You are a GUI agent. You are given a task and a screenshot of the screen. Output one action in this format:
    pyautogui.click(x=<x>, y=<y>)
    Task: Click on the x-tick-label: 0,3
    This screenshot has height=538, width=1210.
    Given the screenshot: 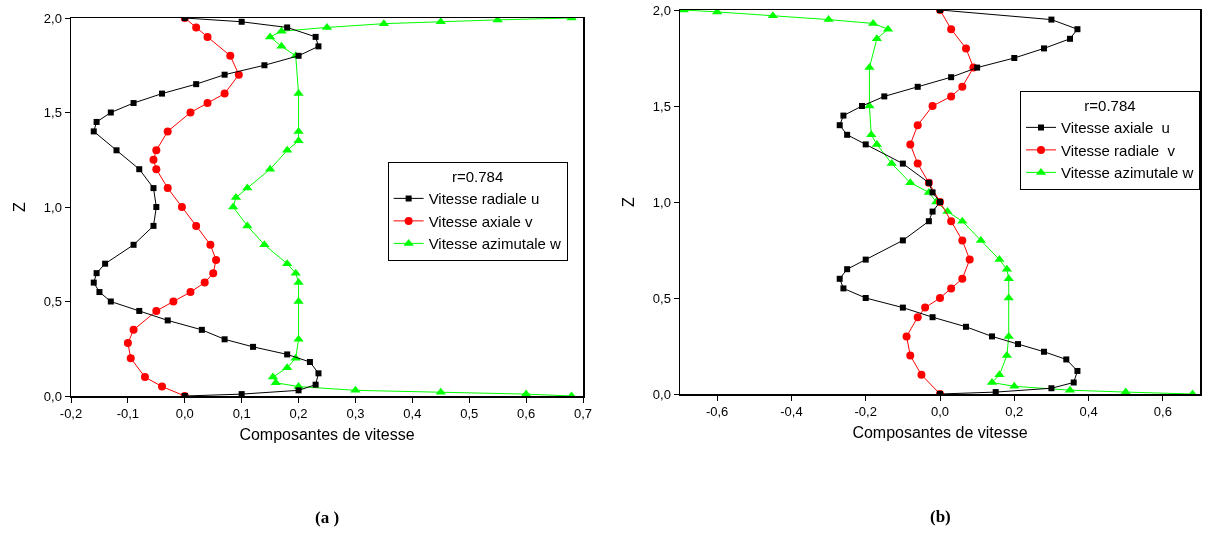 What is the action you would take?
    pyautogui.click(x=355, y=414)
    